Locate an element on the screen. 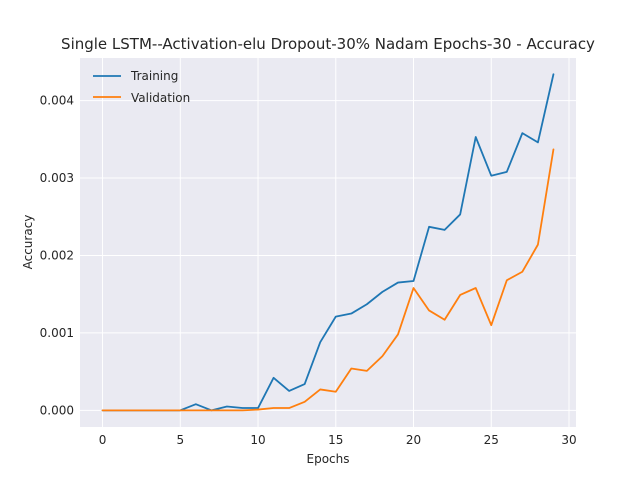 The height and width of the screenshot is (480, 640). y-tick-label: 0.001 is located at coordinates (57, 333).